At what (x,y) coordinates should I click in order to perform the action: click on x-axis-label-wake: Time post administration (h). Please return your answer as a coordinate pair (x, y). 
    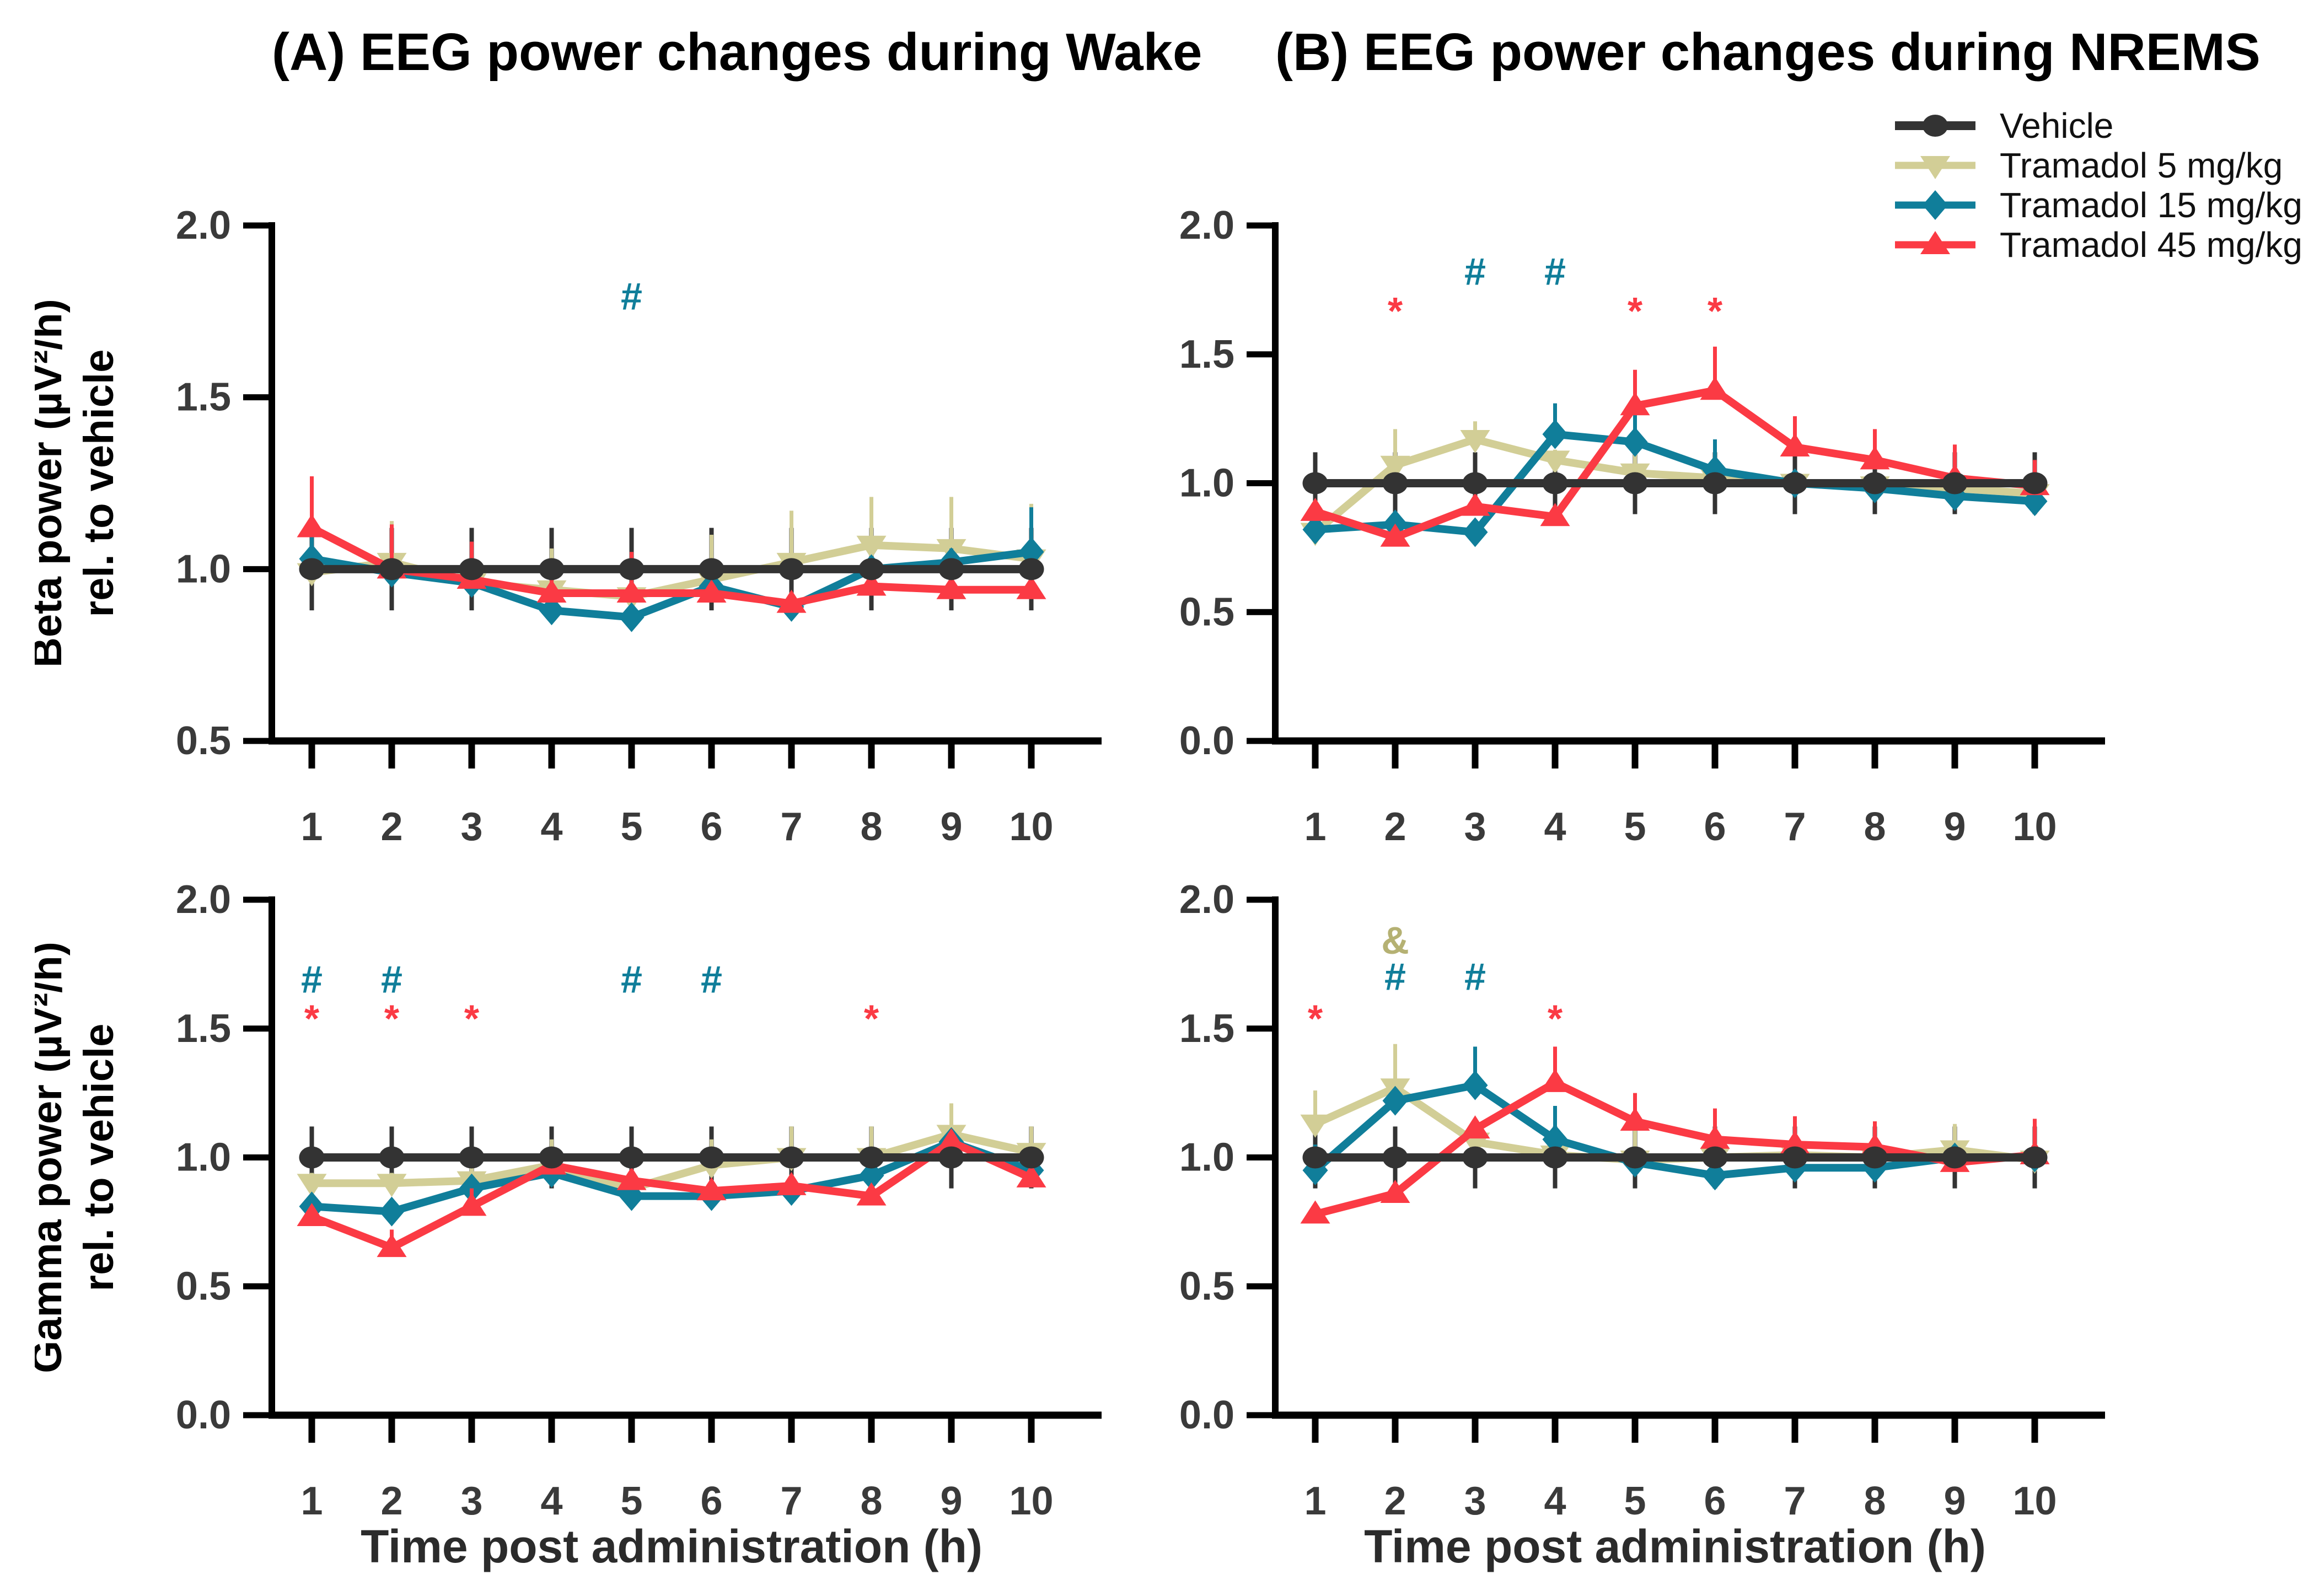
    Looking at the image, I should click on (671, 1546).